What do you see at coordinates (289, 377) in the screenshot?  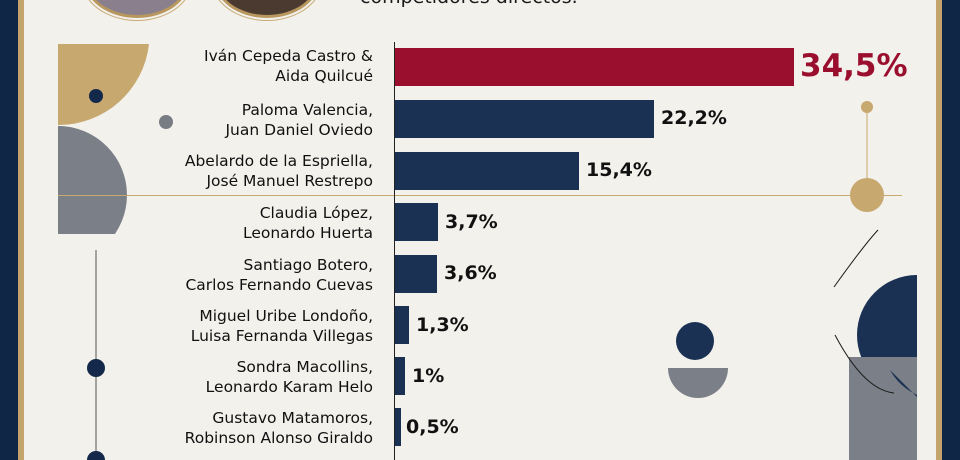 I see `category-label: Sondra Macollins, Leonardo Karam Helo` at bounding box center [289, 377].